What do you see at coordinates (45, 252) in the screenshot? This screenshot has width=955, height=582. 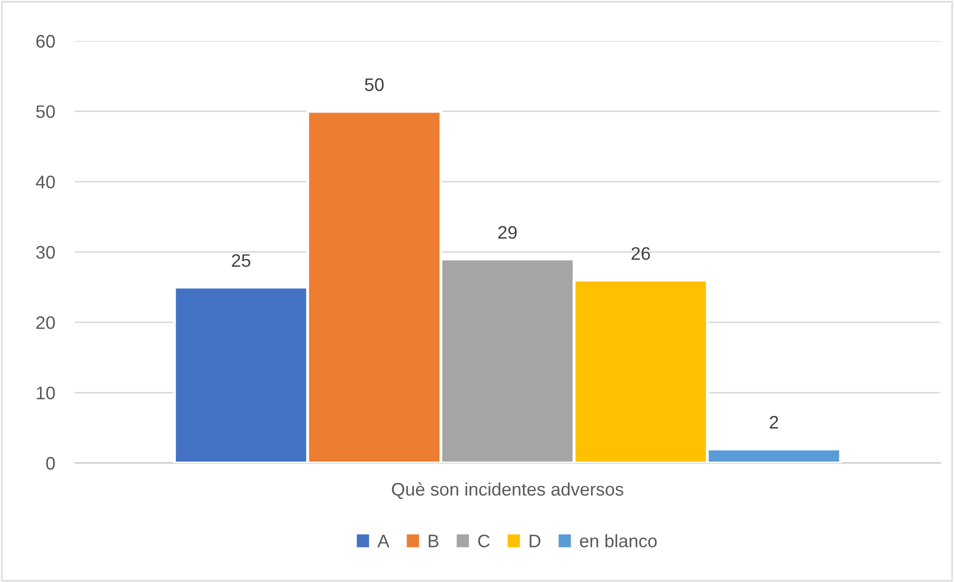 I see `y-tick-label: 30` at bounding box center [45, 252].